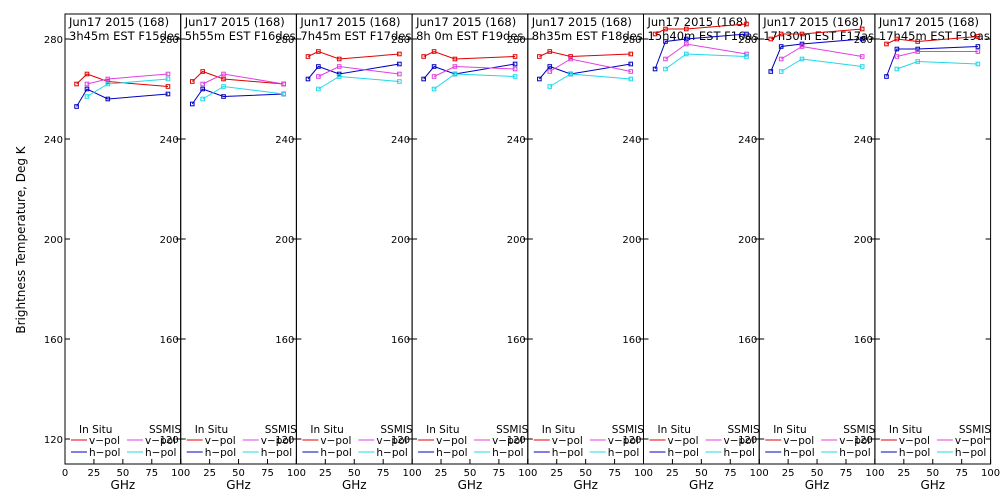 This screenshot has height=500, width=1000. What do you see at coordinates (326, 430) in the screenshot?
I see `legend-in-situ-header: In Situ` at bounding box center [326, 430].